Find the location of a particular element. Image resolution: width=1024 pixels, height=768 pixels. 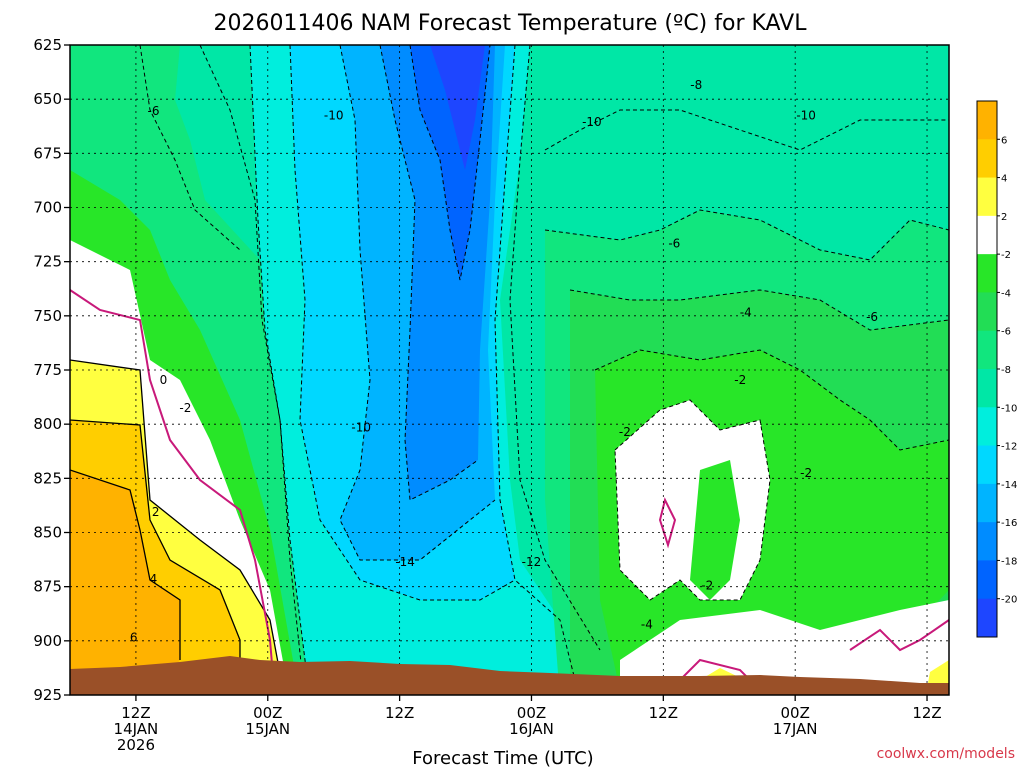

colorbar-label-3: -2 is located at coordinates (1006, 255).